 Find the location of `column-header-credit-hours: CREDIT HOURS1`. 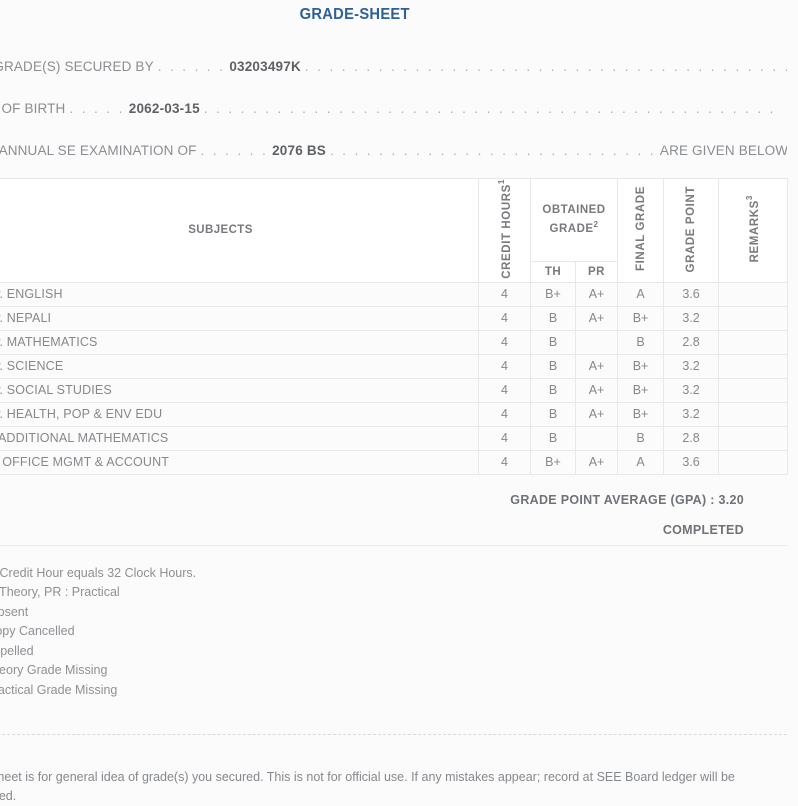

column-header-credit-hours: CREDIT HOURS1 is located at coordinates (504, 230).